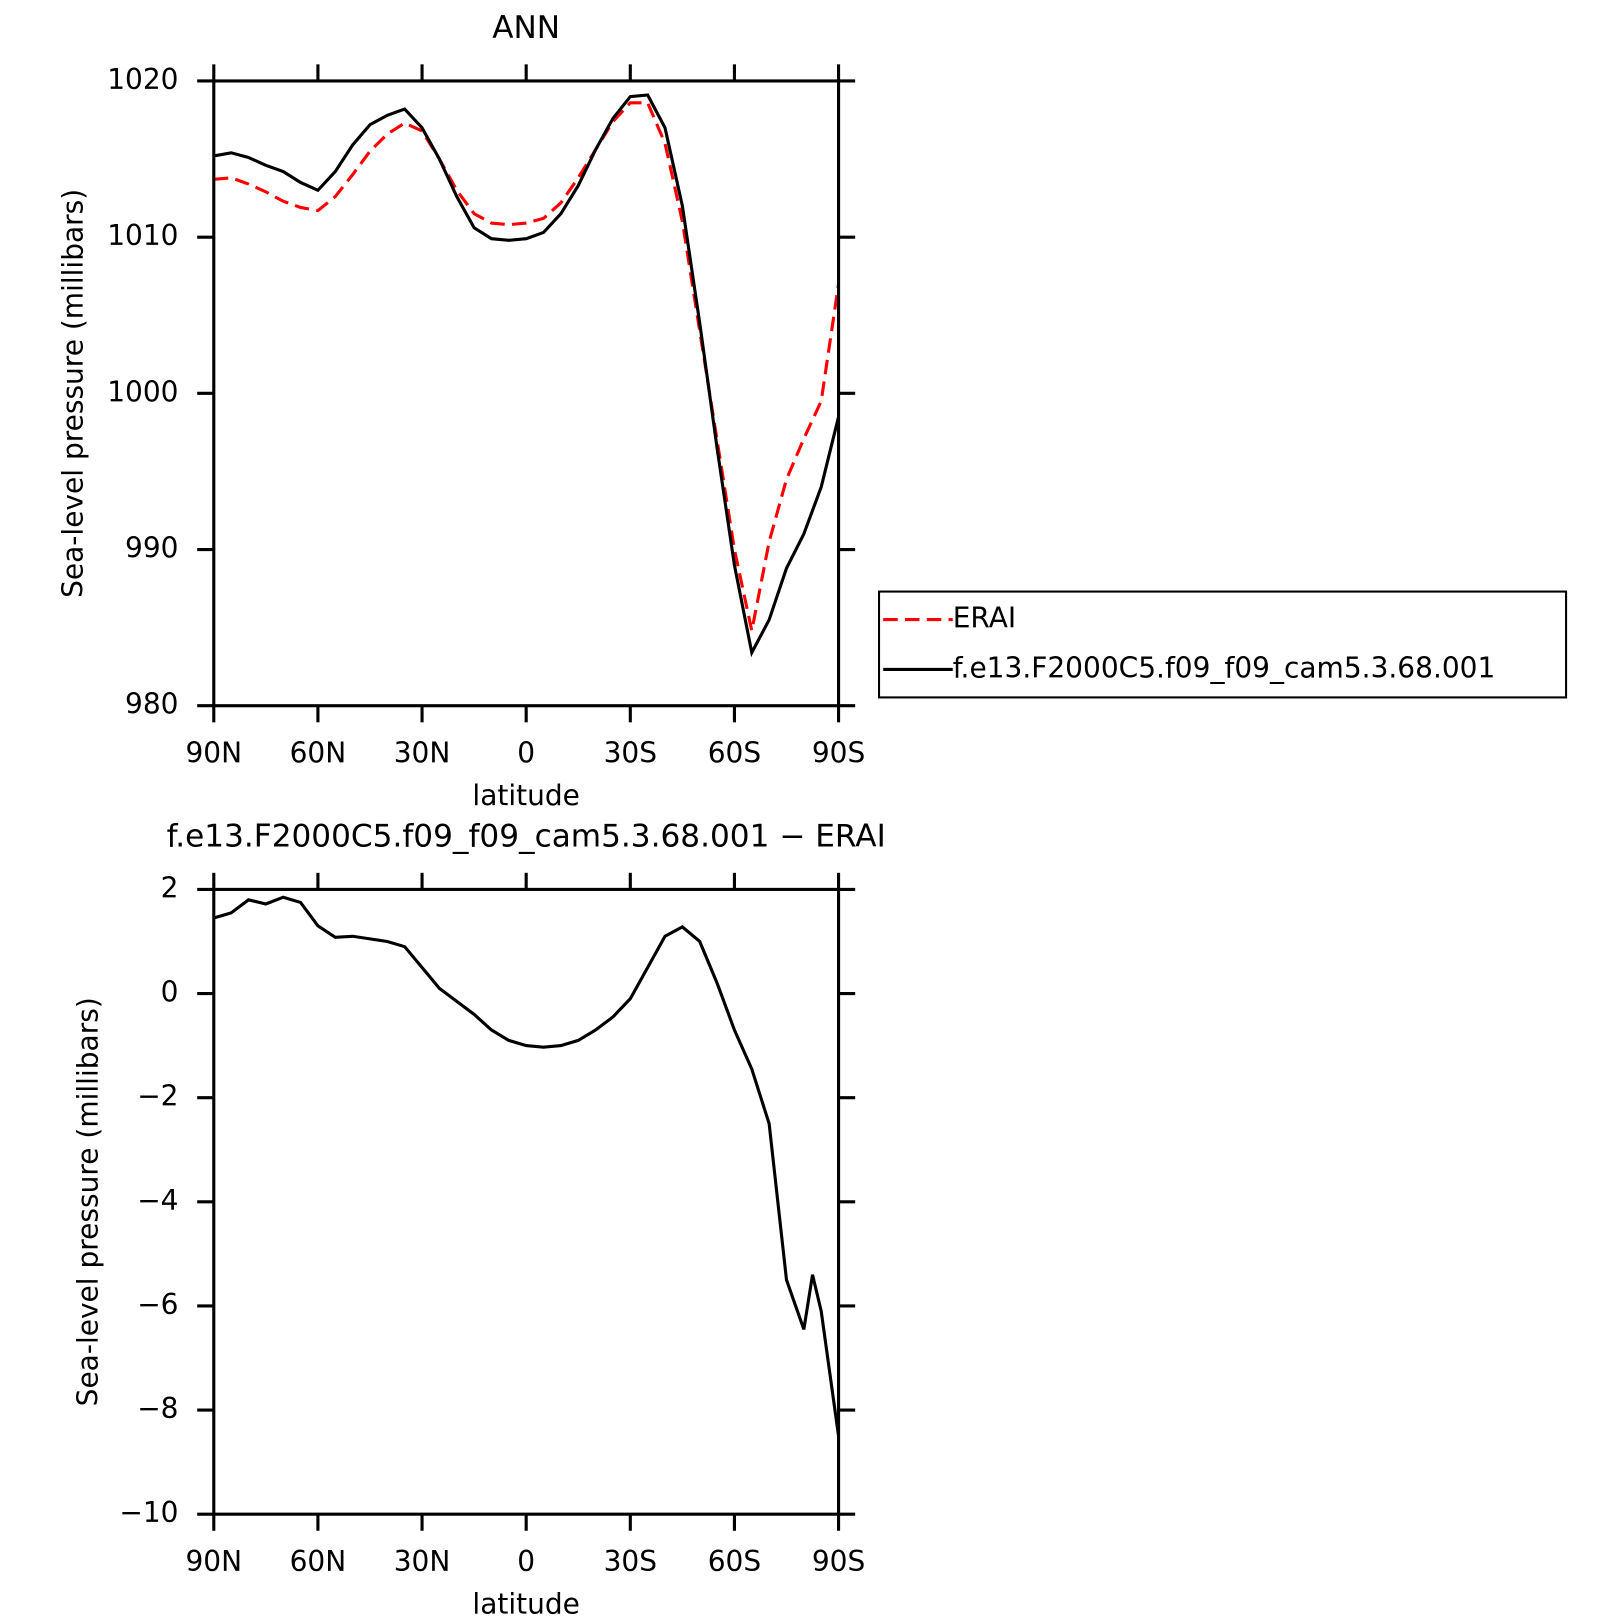 The height and width of the screenshot is (1619, 1619). What do you see at coordinates (142, 79) in the screenshot?
I see `y-tick-label: 1020` at bounding box center [142, 79].